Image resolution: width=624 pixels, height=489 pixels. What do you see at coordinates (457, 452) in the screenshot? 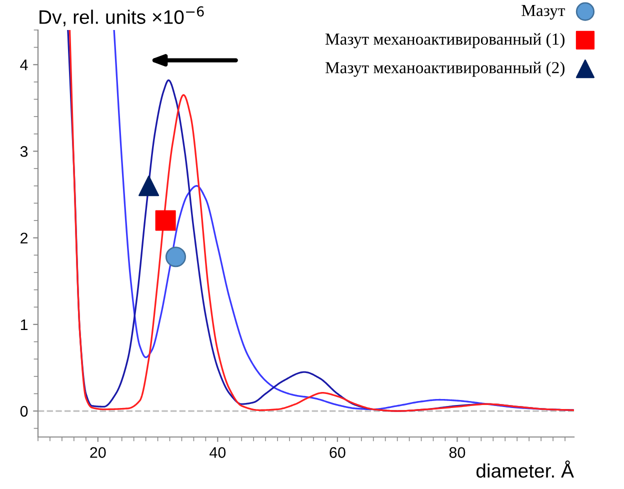
I see `x-tick-label: 80` at bounding box center [457, 452].